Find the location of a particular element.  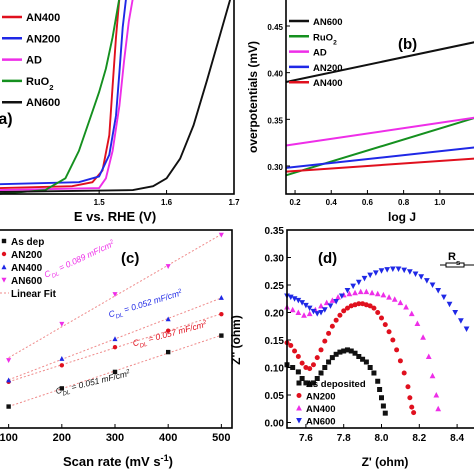

series-line-ad is located at coordinates (379, 131).